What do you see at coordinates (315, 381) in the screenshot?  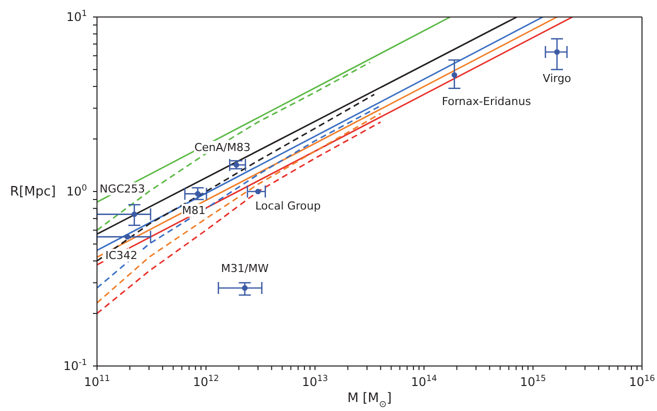 I see `x-tick-label: 10$^{13}$` at bounding box center [315, 381].